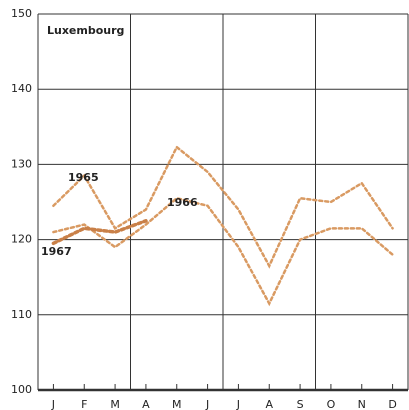  Describe the element at coordinates (300, 404) in the screenshot. I see `x-tick-label: S` at that location.